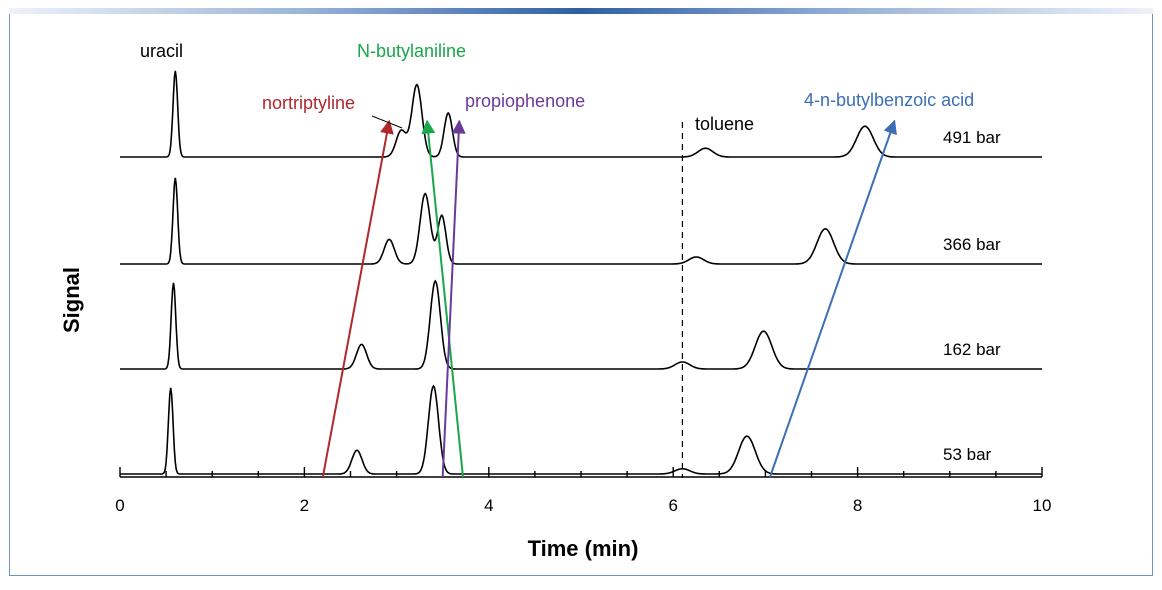 This screenshot has height=590, width=1162. I want to click on y-axis-label: Signal, so click(71, 300).